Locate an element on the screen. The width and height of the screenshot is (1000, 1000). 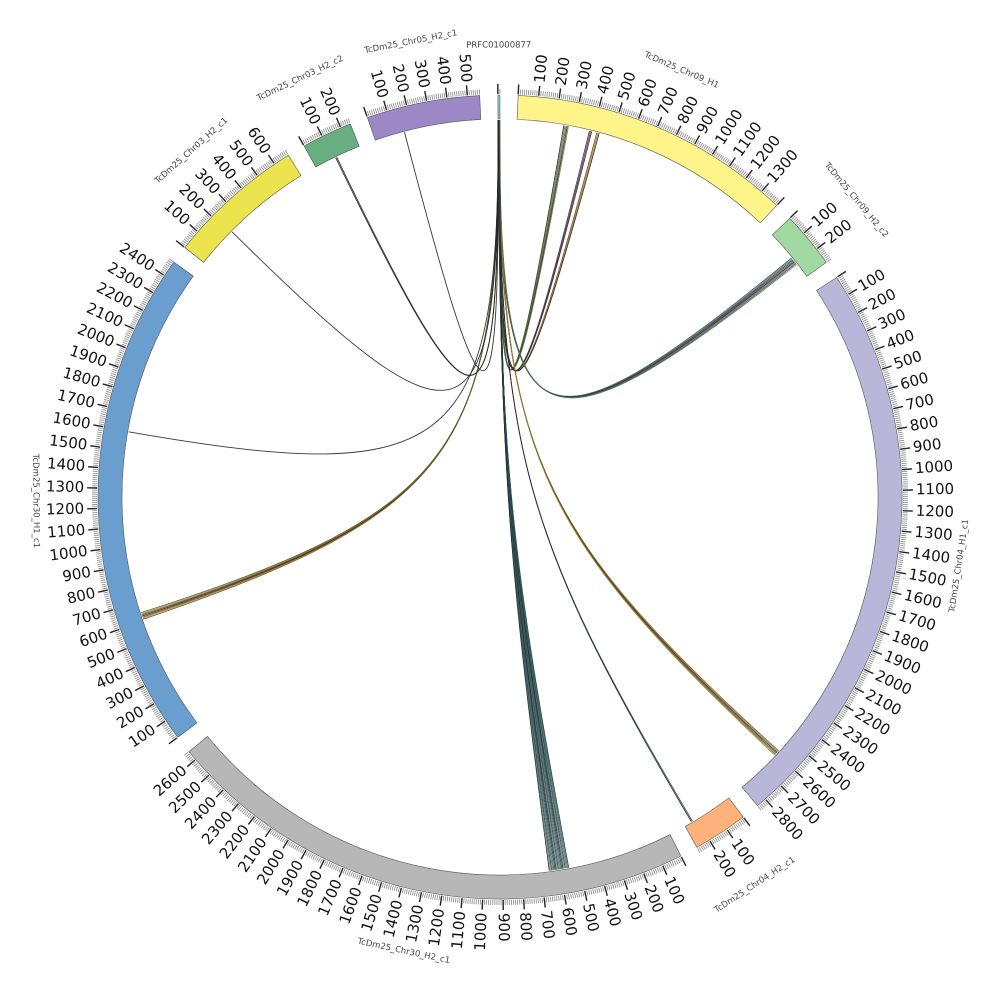
tick-label: 1300 is located at coordinates (65, 486).